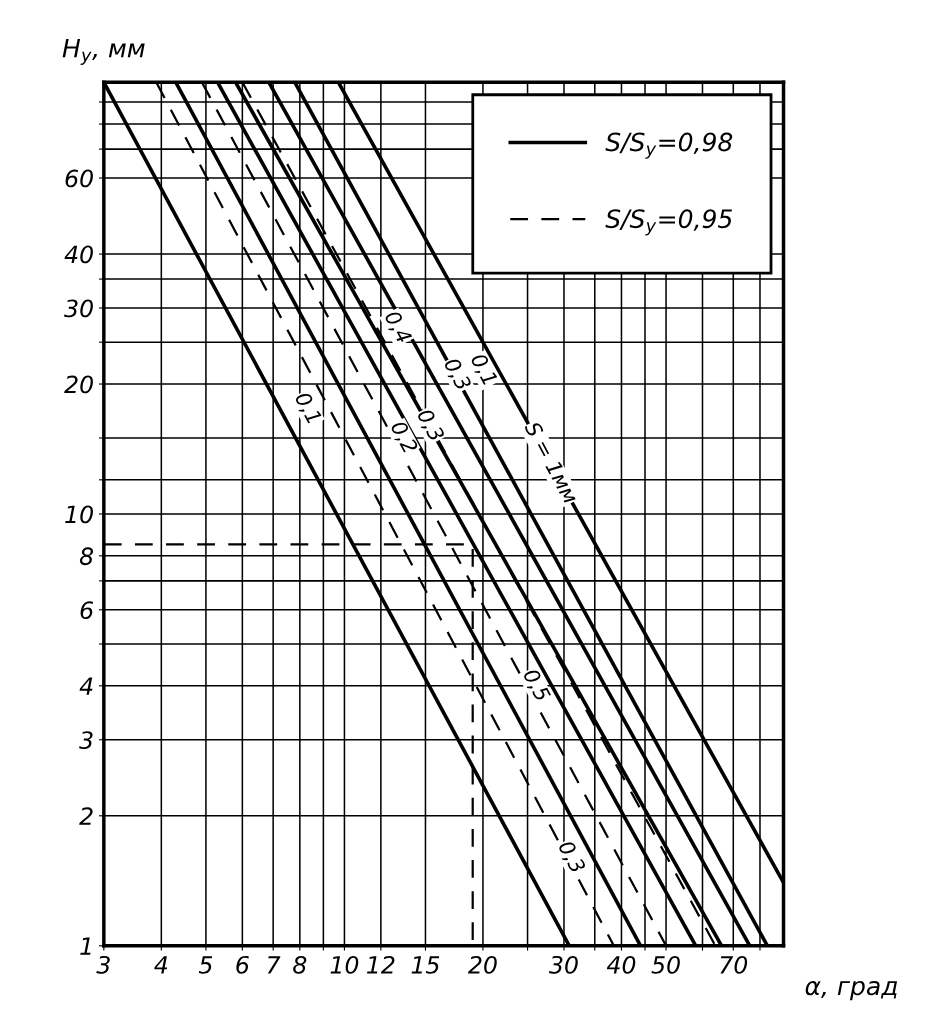 The image size is (944, 1028). Describe the element at coordinates (563, 964) in the screenshot. I see `x-tick-label: 30` at that location.